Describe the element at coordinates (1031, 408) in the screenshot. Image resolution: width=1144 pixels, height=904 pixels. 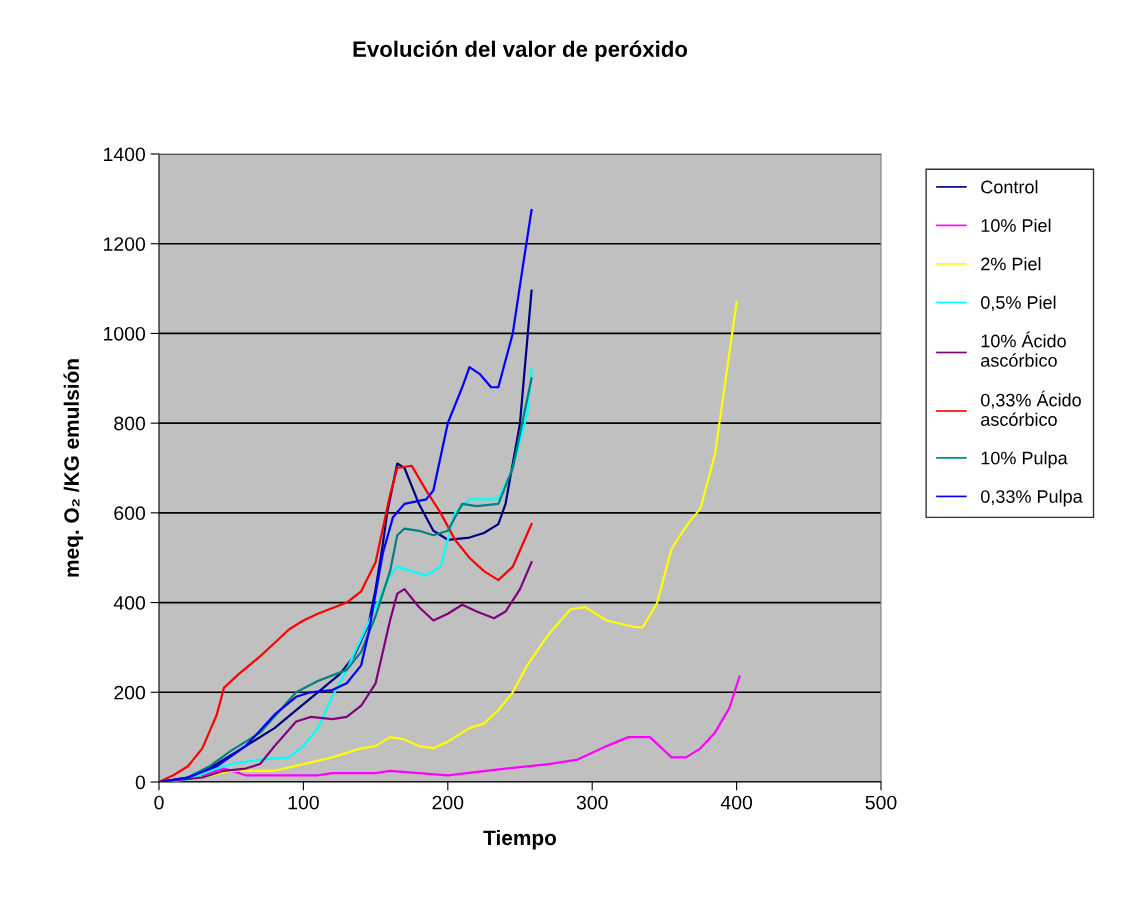
I see `legend-label: 0,33% Ácido ascórbico` at that location.